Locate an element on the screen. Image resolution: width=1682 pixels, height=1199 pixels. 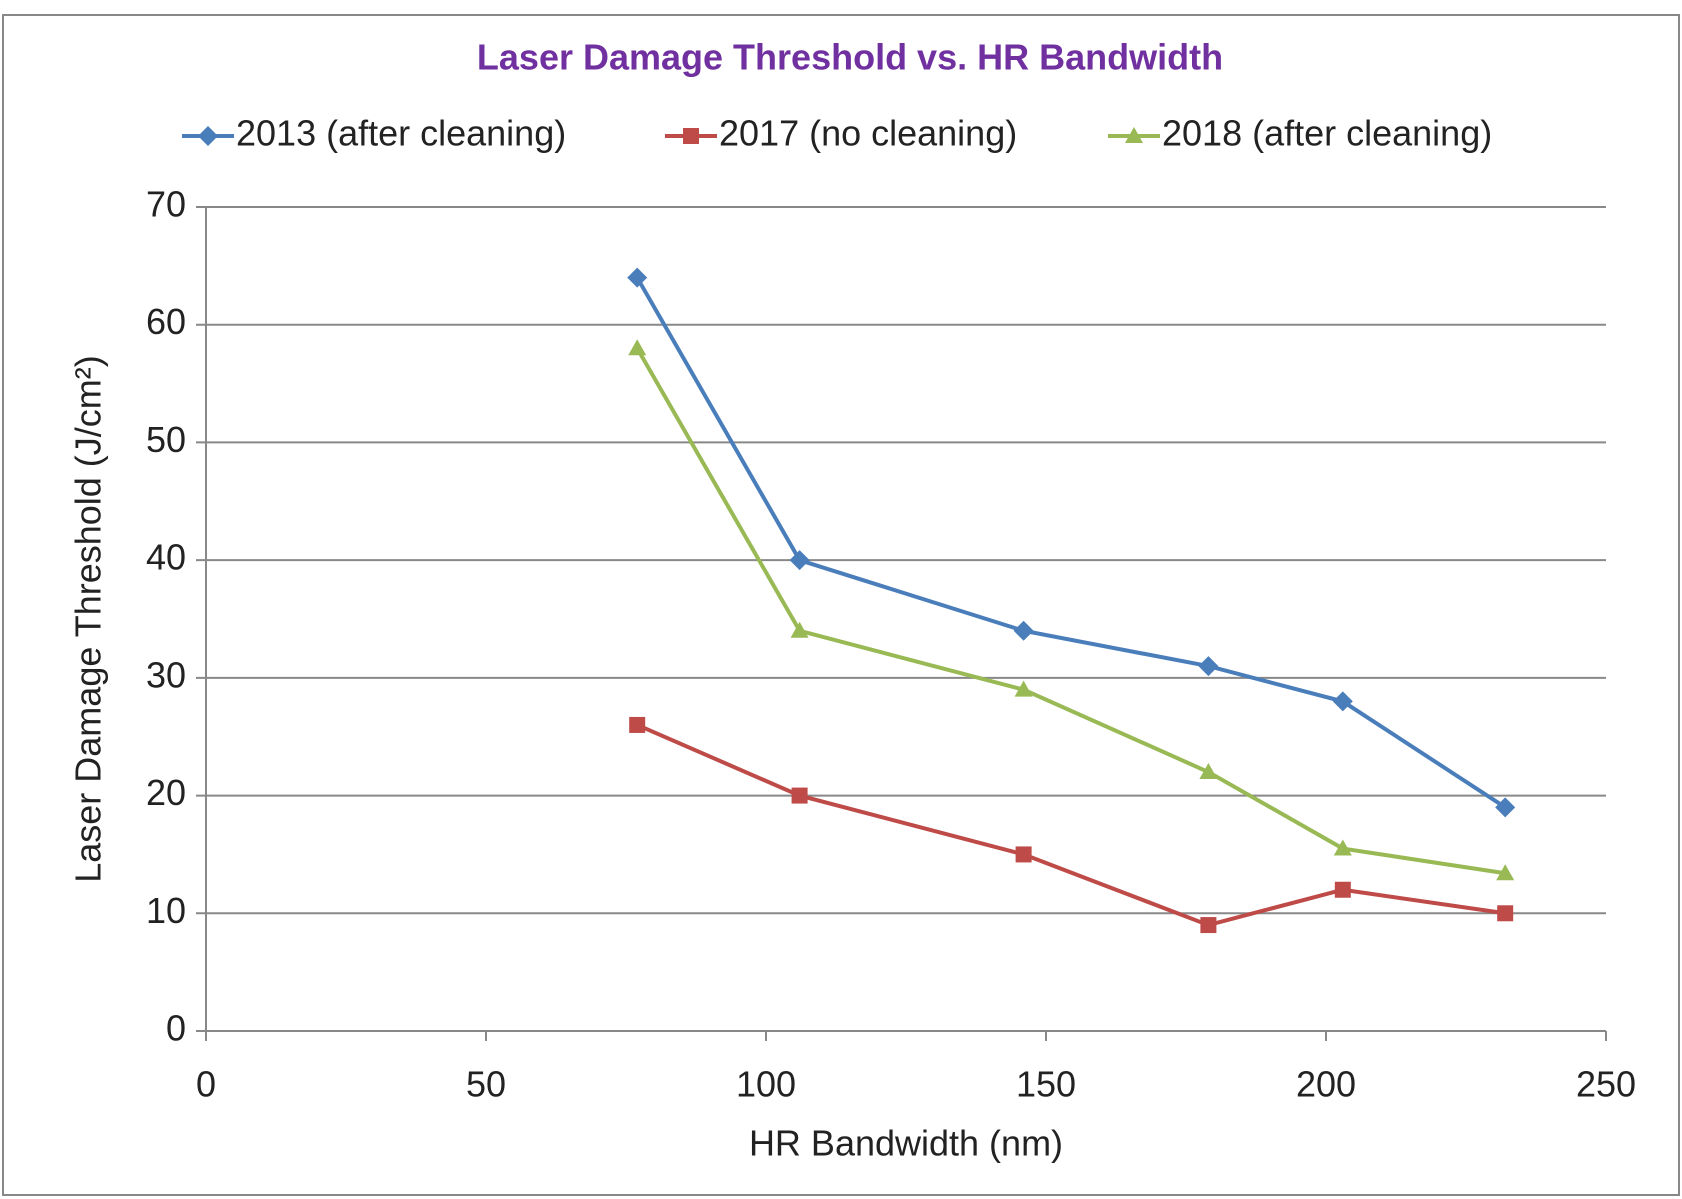
y-tick-label: 60 is located at coordinates (166, 321).